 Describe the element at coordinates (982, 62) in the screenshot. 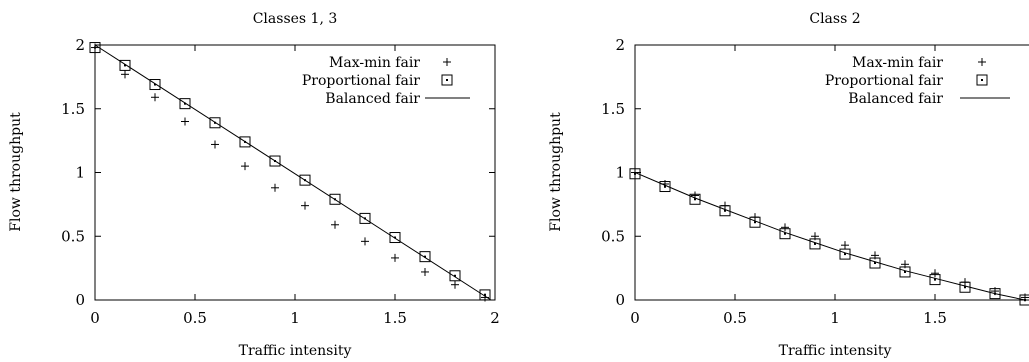

I see `legend-marker-plus` at that location.